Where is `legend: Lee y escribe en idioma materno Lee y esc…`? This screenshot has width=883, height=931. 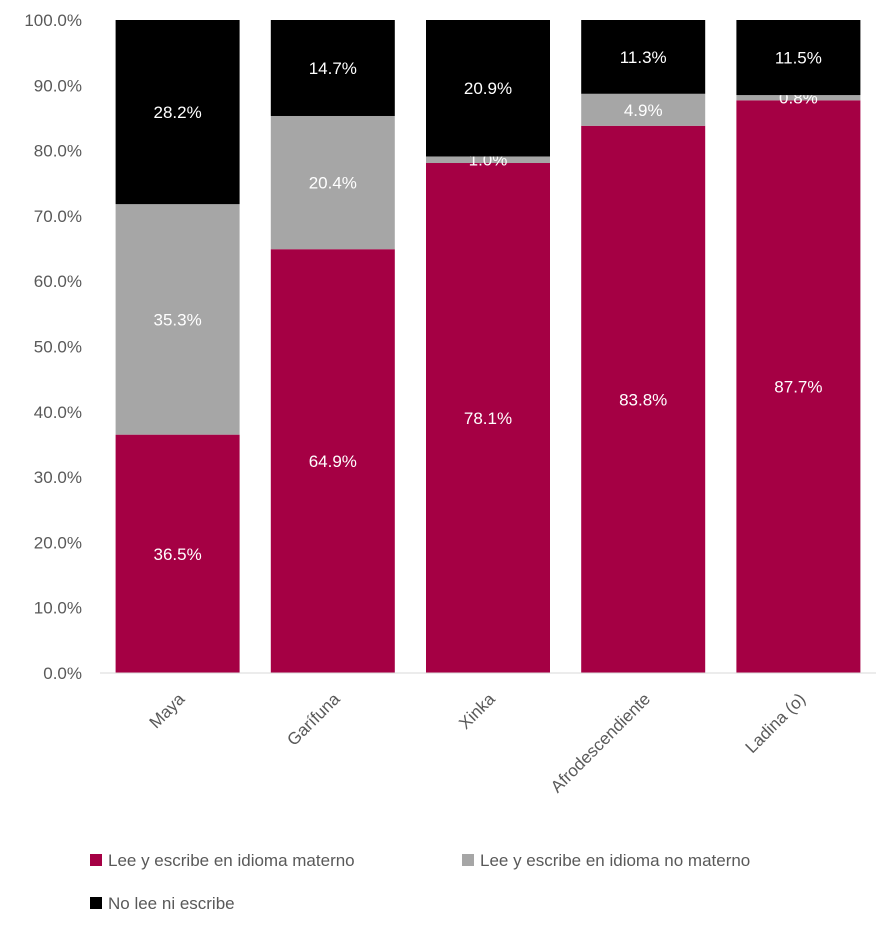
legend: Lee y escribe en idioma materno Lee y esc… is located at coordinates (420, 882).